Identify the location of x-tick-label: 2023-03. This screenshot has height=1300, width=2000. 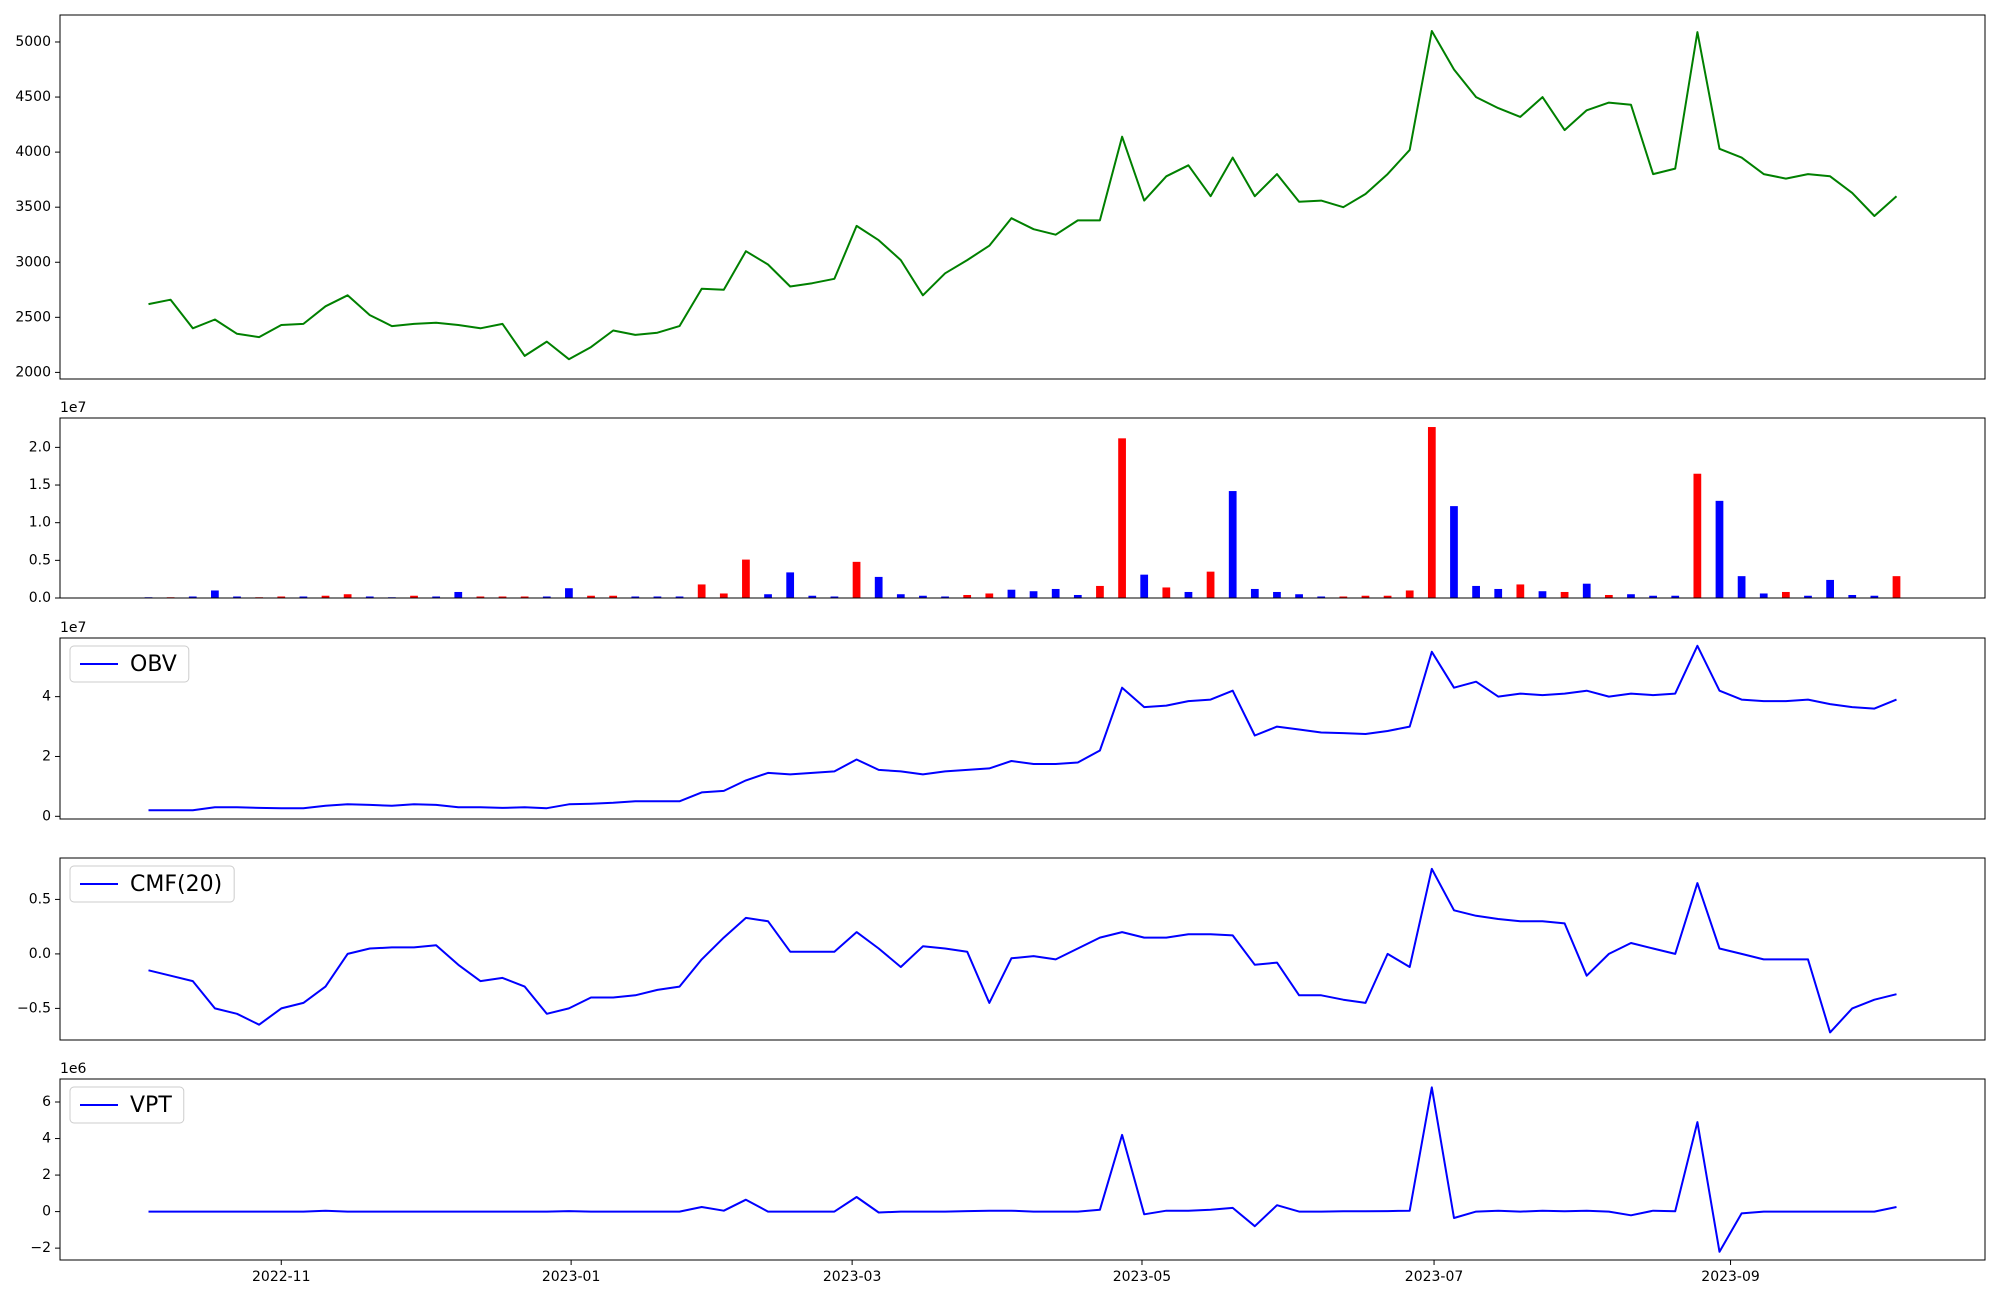
(852, 1277).